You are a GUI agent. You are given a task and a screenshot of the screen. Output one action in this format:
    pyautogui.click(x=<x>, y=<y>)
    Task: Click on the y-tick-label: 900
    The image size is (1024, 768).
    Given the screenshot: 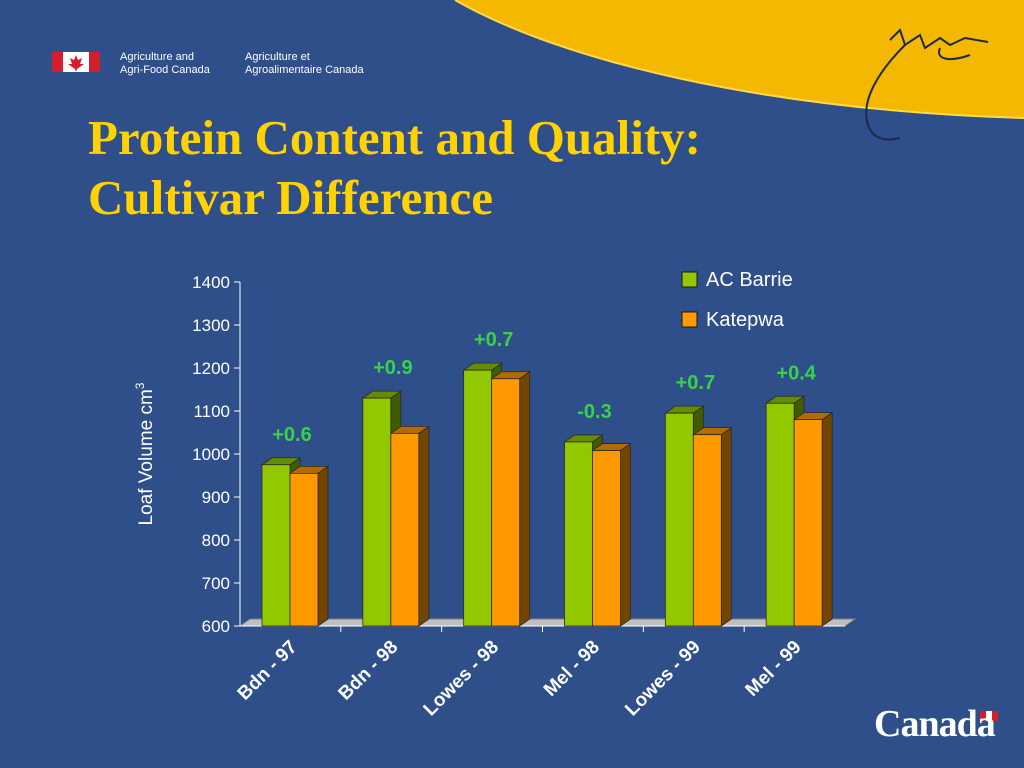 What is the action you would take?
    pyautogui.click(x=216, y=497)
    